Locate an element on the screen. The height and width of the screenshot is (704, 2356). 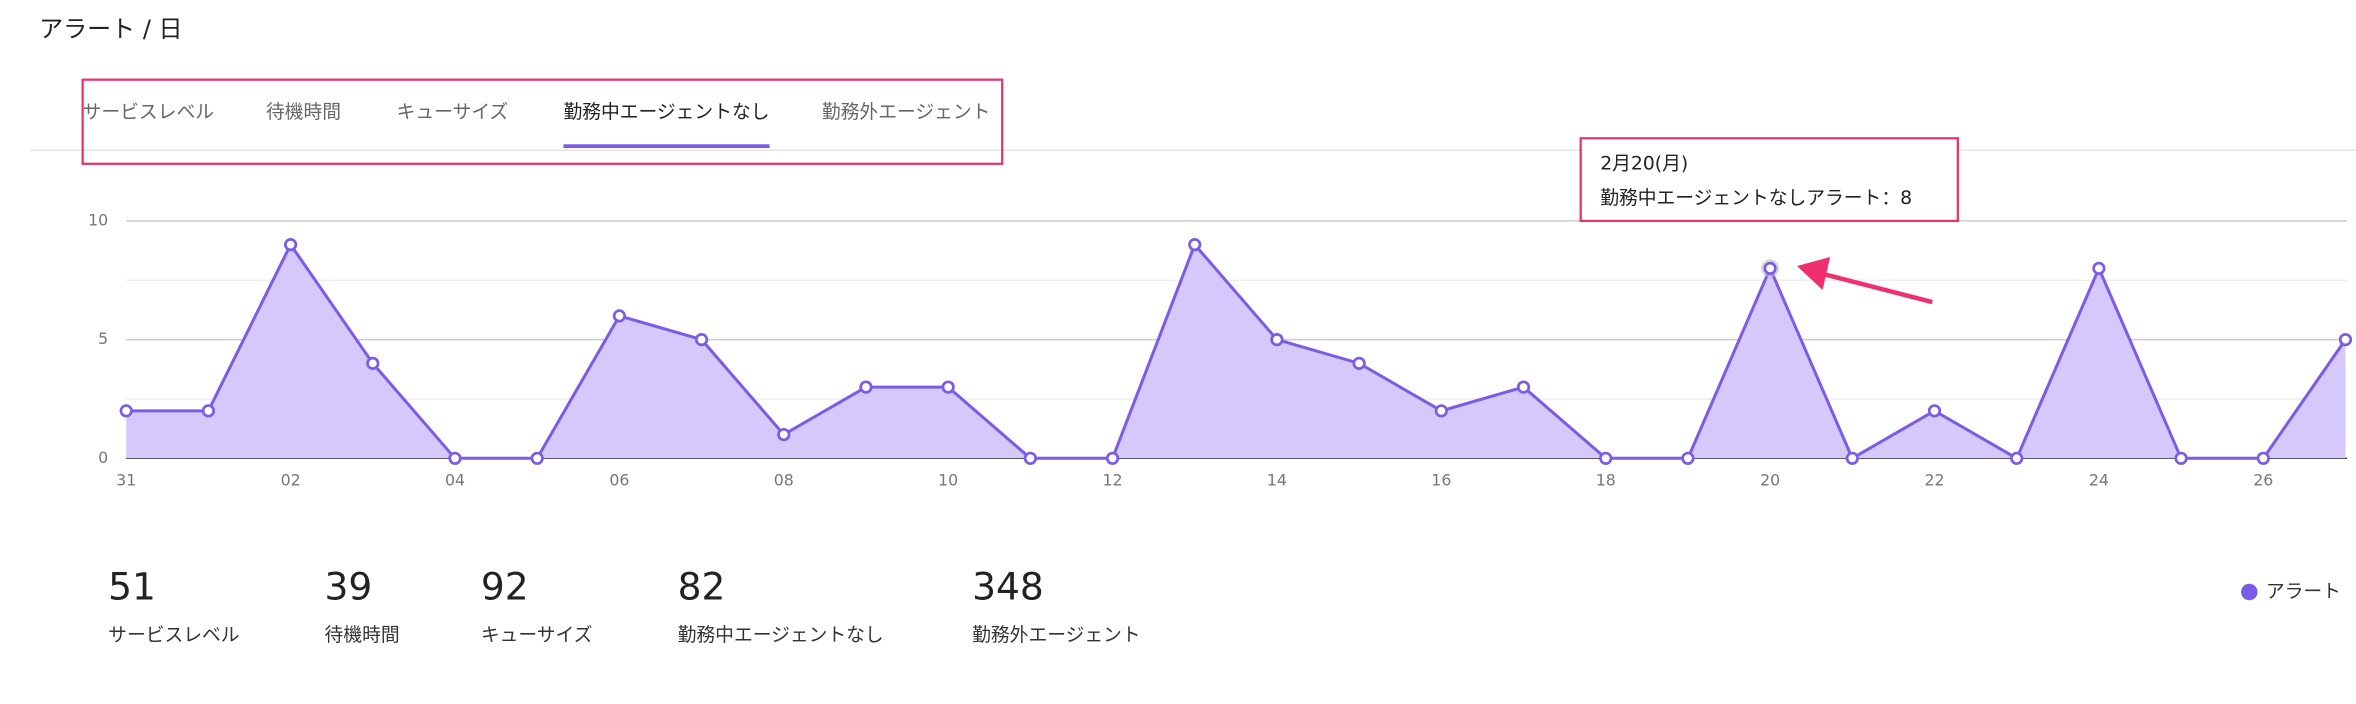
x-tick-label: 26 is located at coordinates (2263, 479).